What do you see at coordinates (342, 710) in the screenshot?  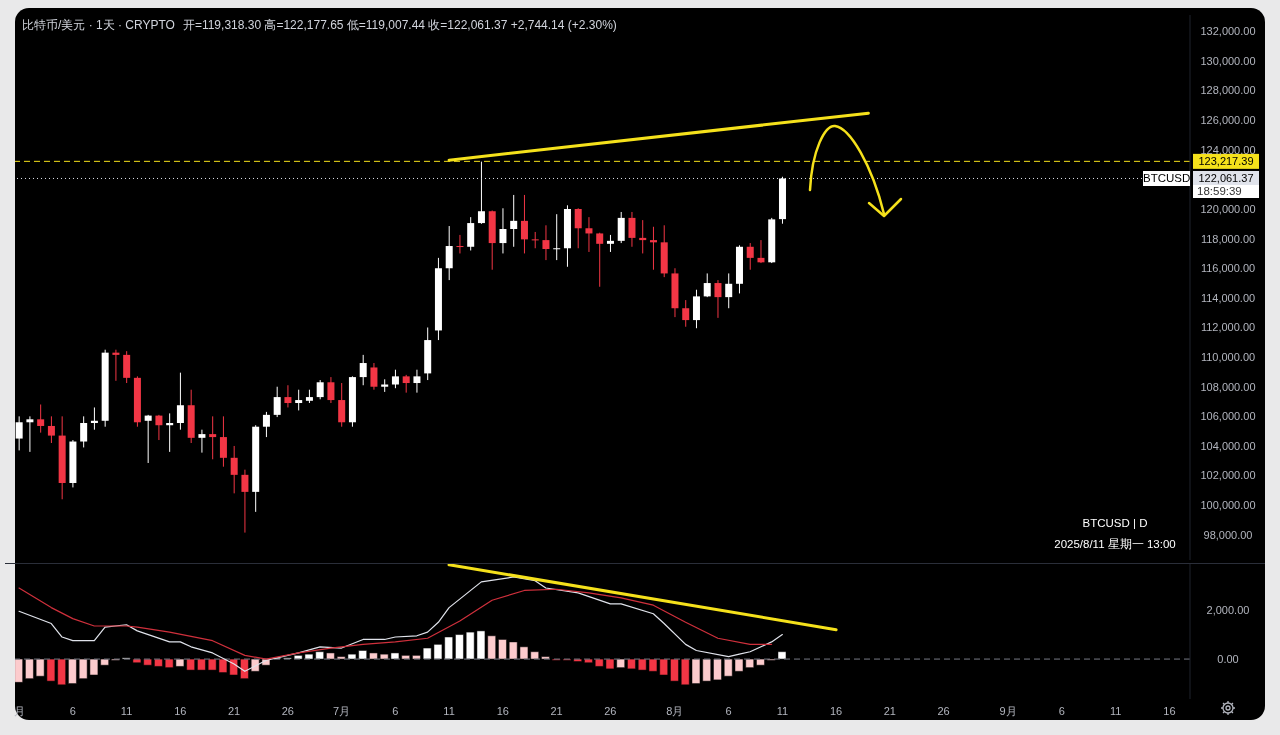 I see `x-tick-label: 7月` at bounding box center [342, 710].